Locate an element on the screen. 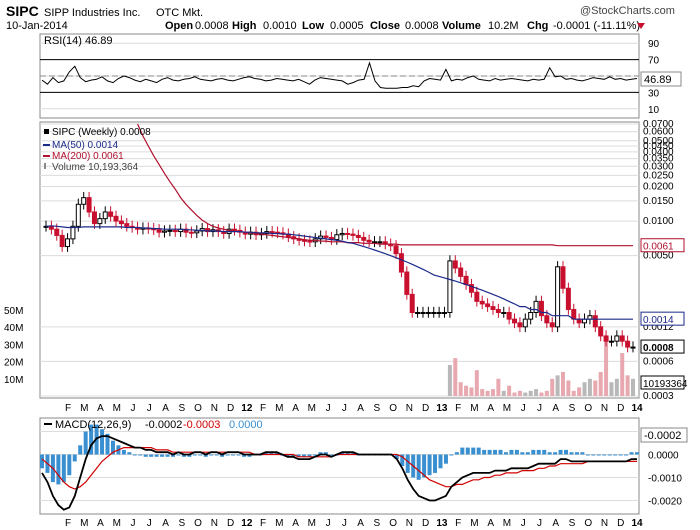 The image size is (700, 530). x-axis-month-label: J is located at coordinates (523, 523).